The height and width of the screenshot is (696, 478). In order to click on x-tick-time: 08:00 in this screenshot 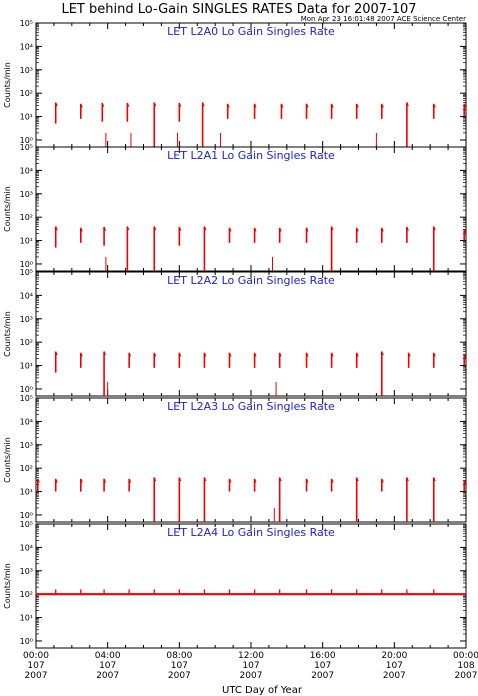, I will do `click(179, 656)`.